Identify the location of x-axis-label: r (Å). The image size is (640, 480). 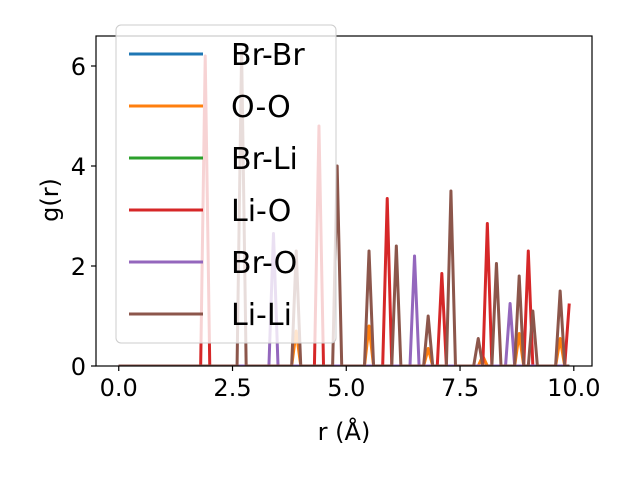
(344, 431).